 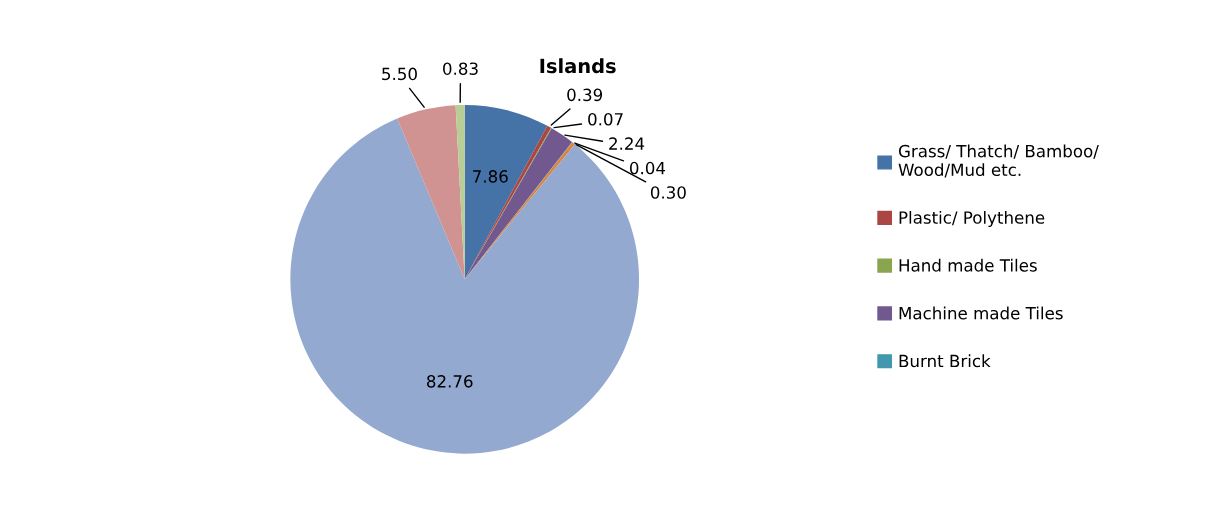 What do you see at coordinates (998, 161) in the screenshot?
I see `legend-label: Grass/ Thatch/ Bamboo/ Wood/Mud etc.` at bounding box center [998, 161].